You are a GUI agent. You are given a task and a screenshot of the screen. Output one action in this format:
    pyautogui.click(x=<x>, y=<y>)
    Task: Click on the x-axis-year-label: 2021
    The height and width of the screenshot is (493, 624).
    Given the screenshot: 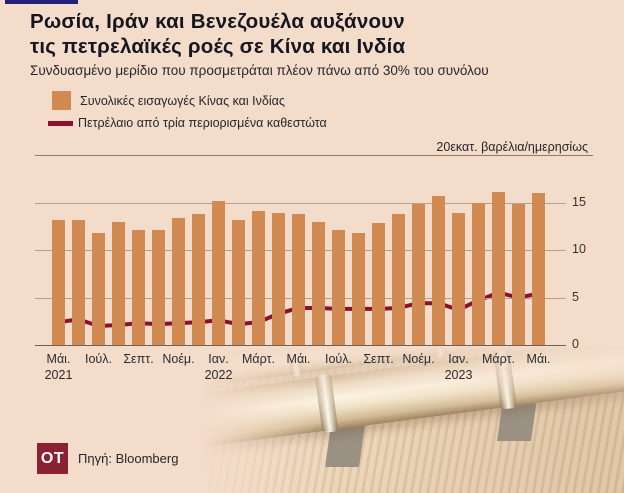 What is the action you would take?
    pyautogui.click(x=58, y=375)
    